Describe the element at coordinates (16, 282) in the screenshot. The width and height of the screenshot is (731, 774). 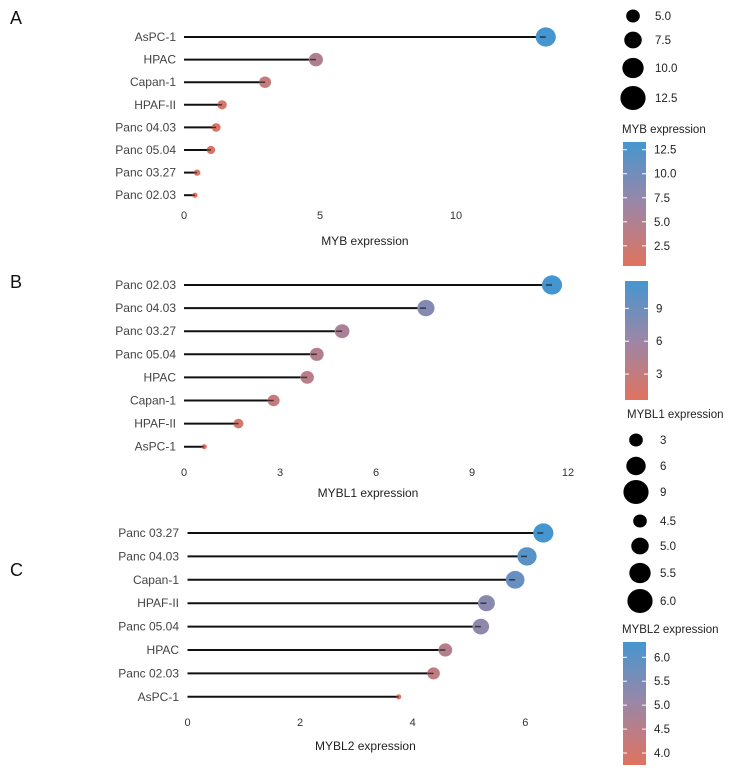
I see `panel-letter: B` at that location.